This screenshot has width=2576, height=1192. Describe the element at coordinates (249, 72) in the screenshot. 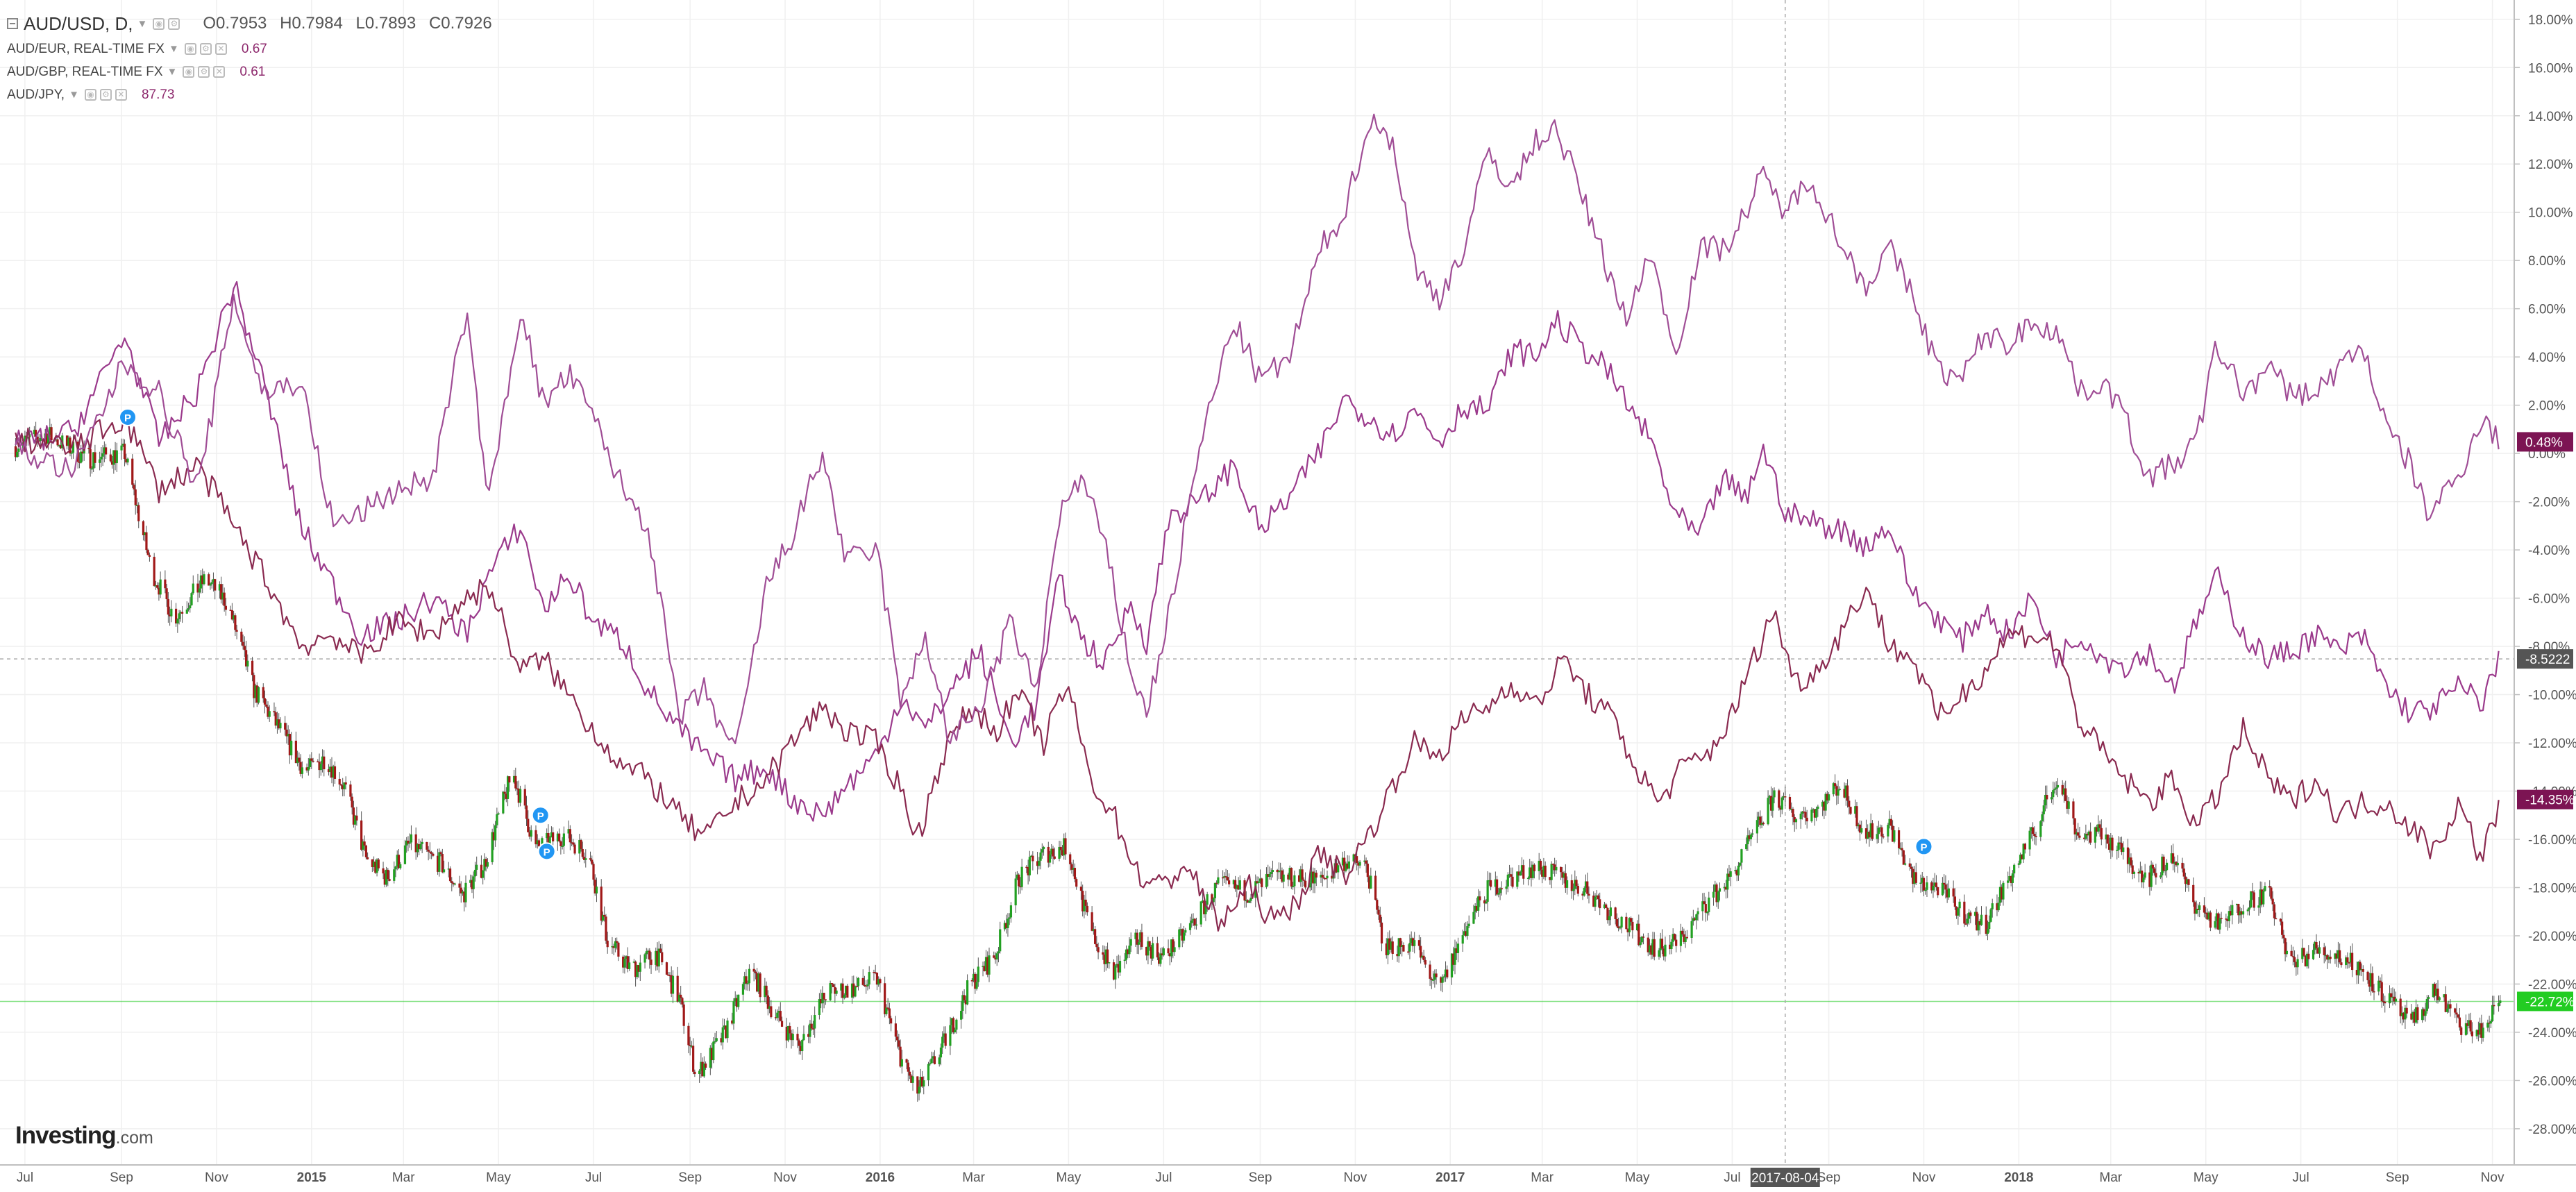

I see `legend-compare-row: AUD/GBP, REAL-TIME FX ▼ ◉ ⚙ ✕ 0.61` at that location.